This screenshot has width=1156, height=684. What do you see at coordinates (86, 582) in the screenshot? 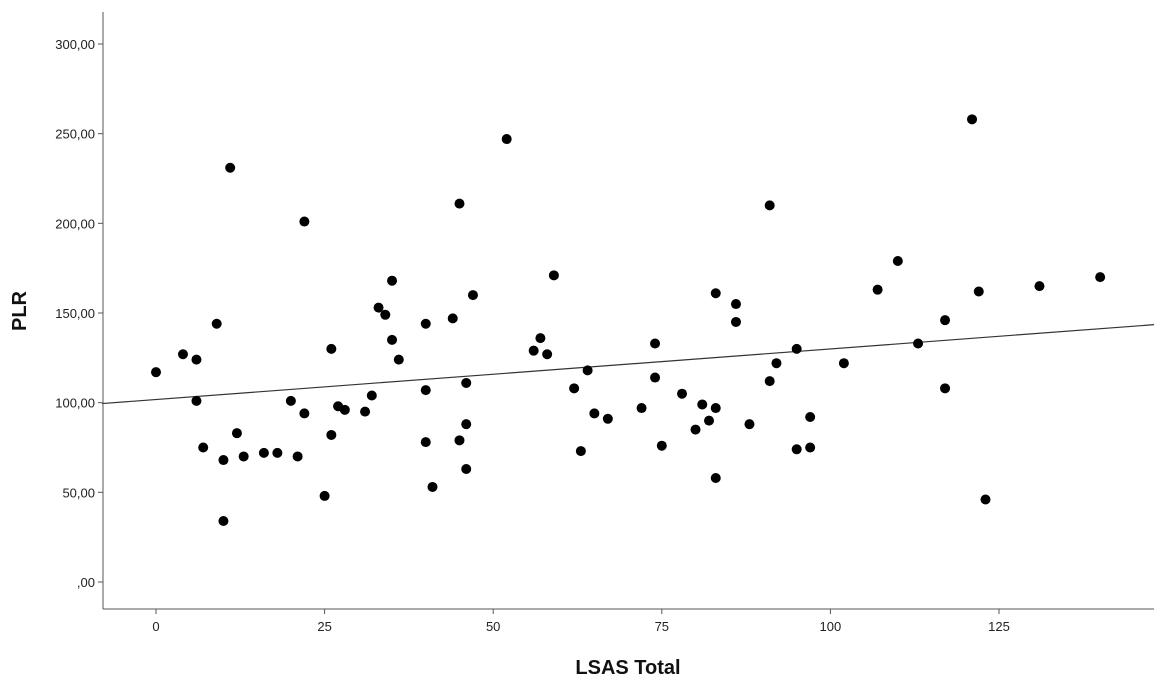
I see `y-tick-label: ,00` at bounding box center [86, 582].